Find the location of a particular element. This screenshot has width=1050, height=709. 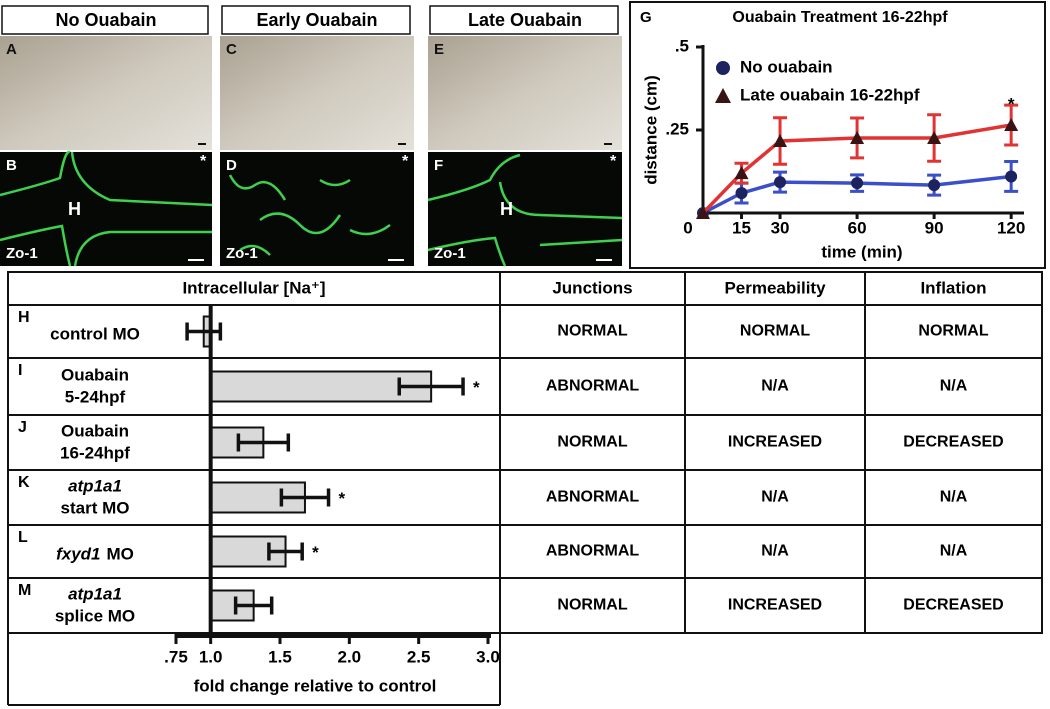

row-label-part: 16-24hpf is located at coordinates (95, 453).